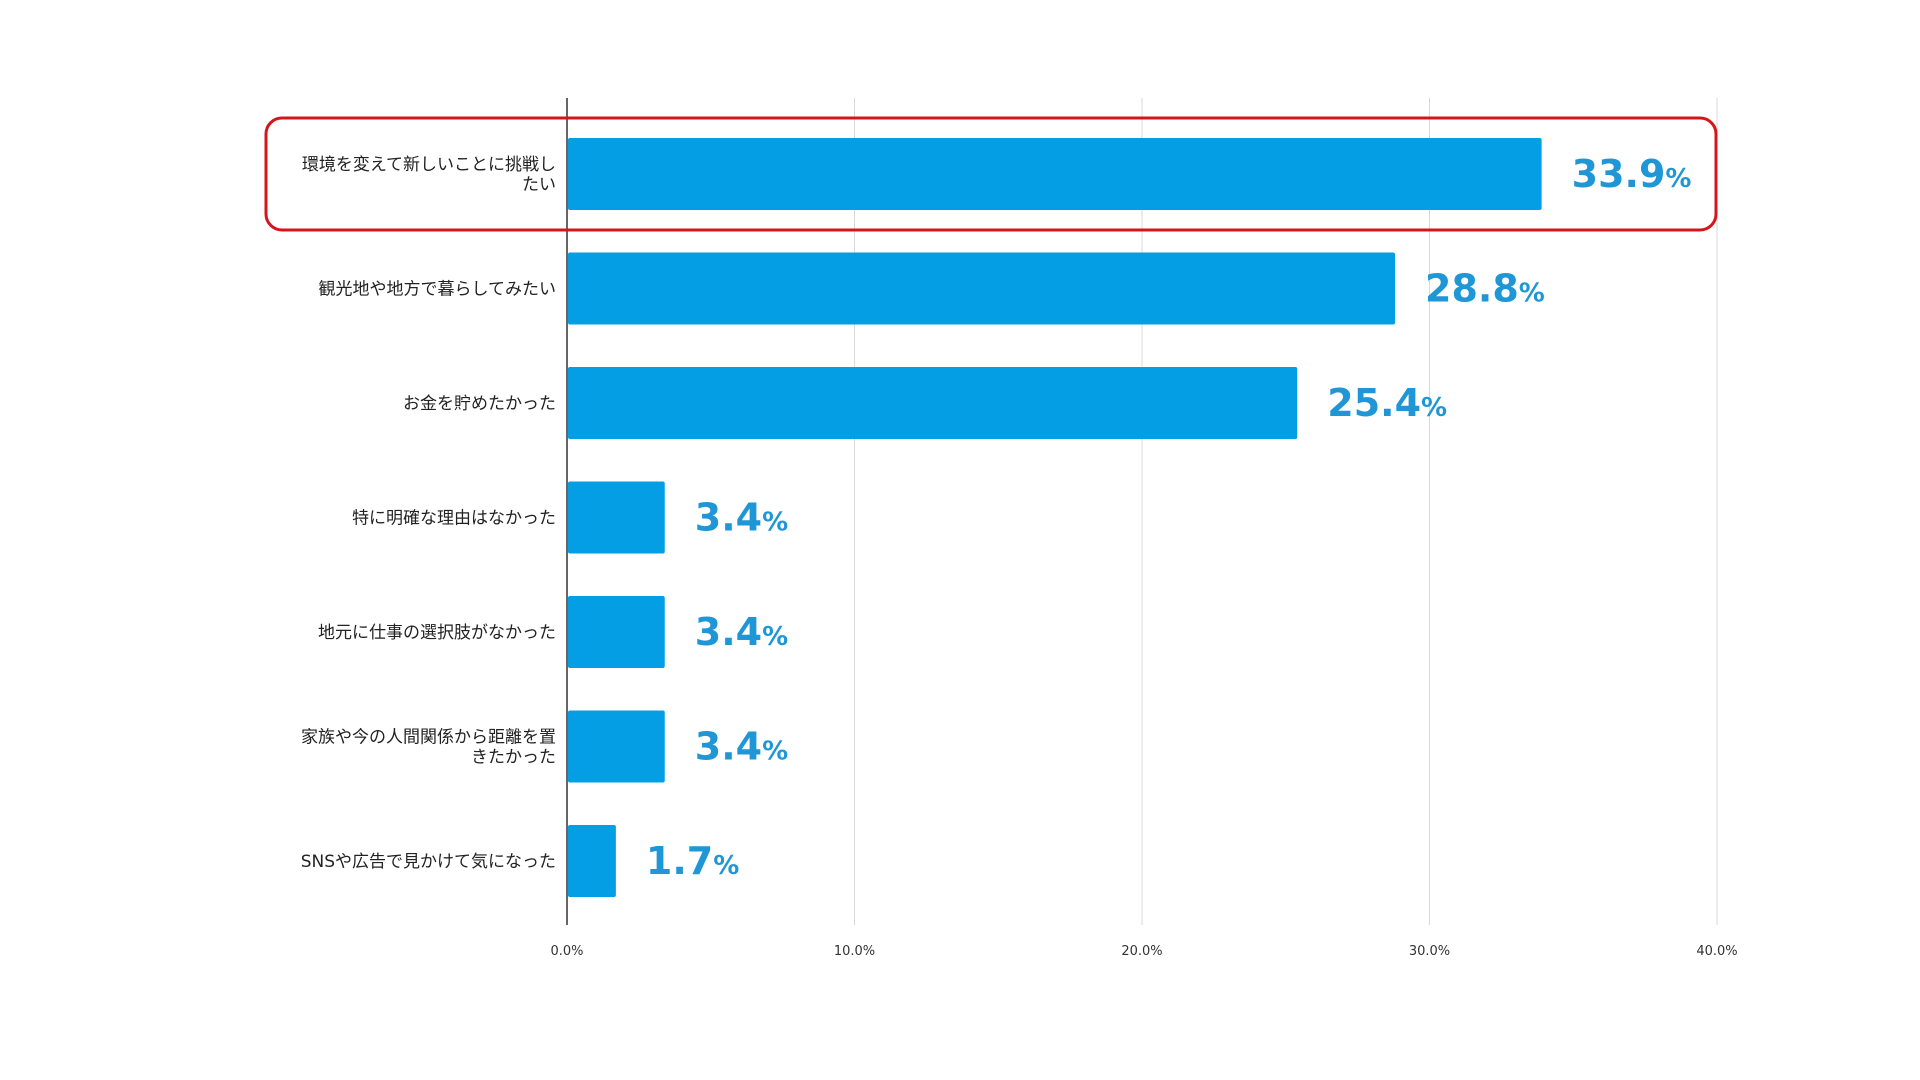 The height and width of the screenshot is (1080, 1920). What do you see at coordinates (428, 862) in the screenshot?
I see `category-label: SNSや広告で見かけて気になった` at bounding box center [428, 862].